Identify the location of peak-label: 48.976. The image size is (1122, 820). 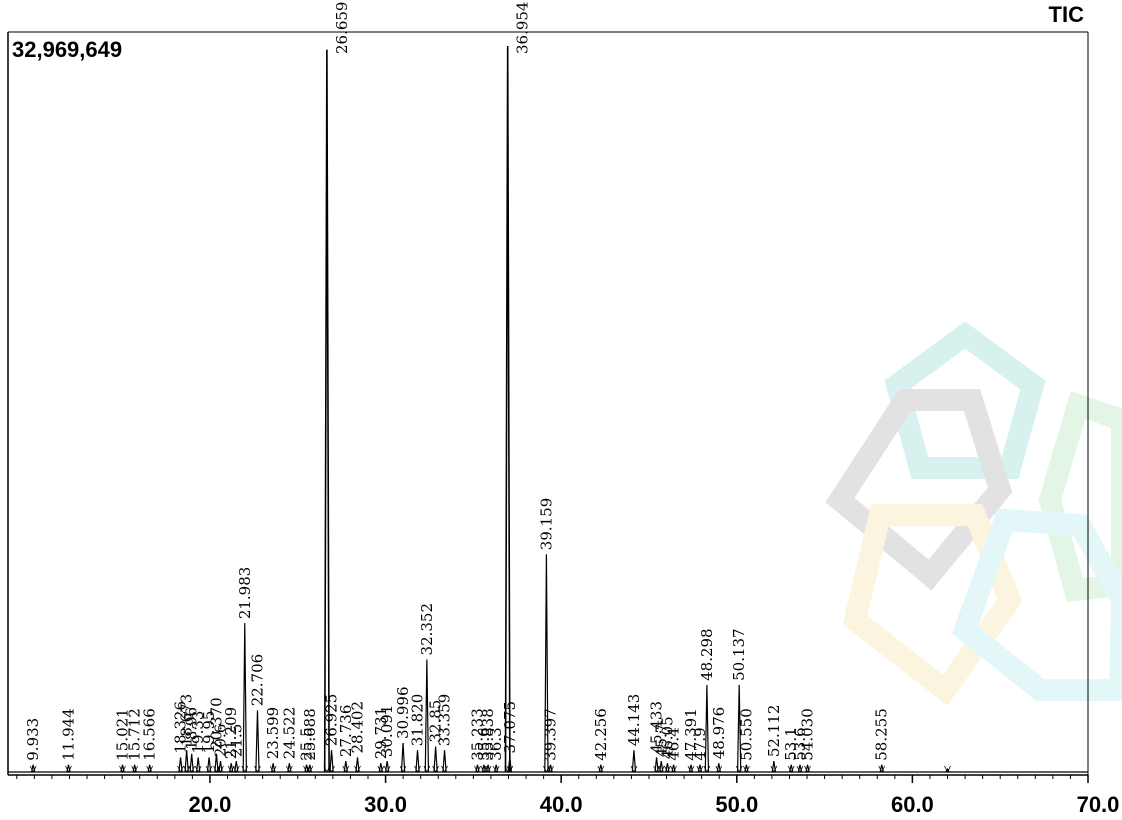
(719, 733).